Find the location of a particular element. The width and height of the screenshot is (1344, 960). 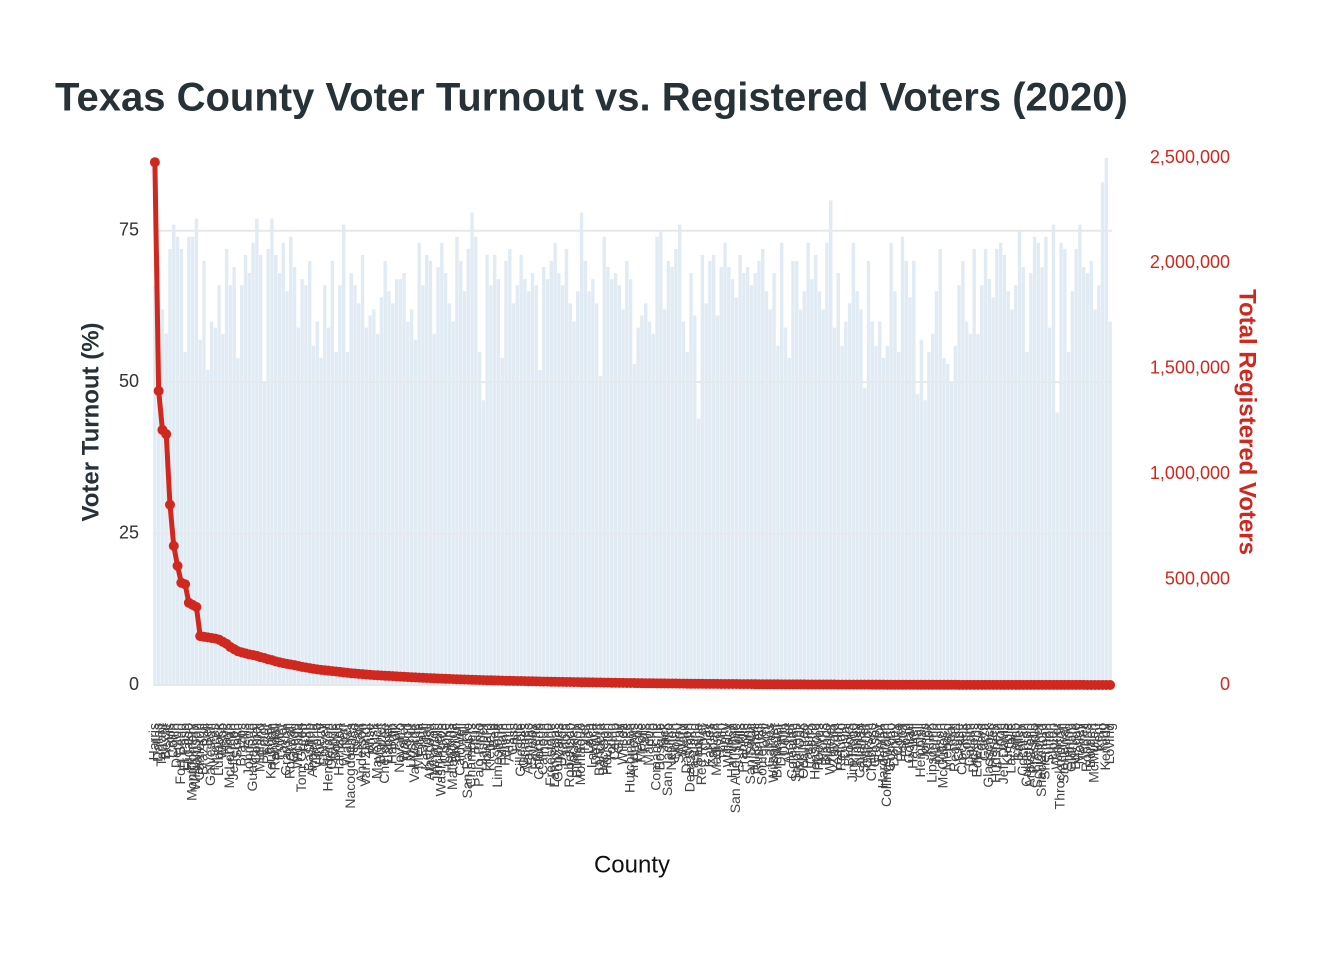

x-tick-label: Kleberg is located at coordinates (490, 747).